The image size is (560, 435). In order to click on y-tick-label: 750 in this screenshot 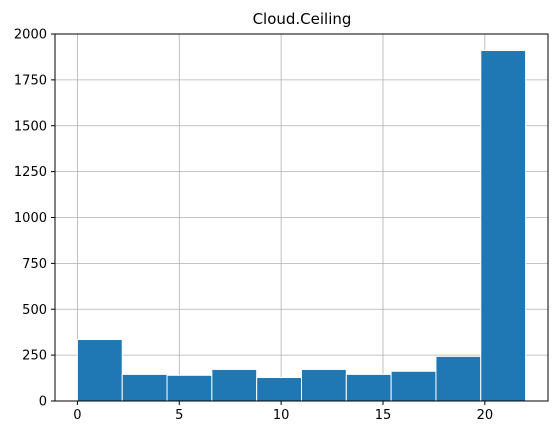, I will do `click(34, 264)`.